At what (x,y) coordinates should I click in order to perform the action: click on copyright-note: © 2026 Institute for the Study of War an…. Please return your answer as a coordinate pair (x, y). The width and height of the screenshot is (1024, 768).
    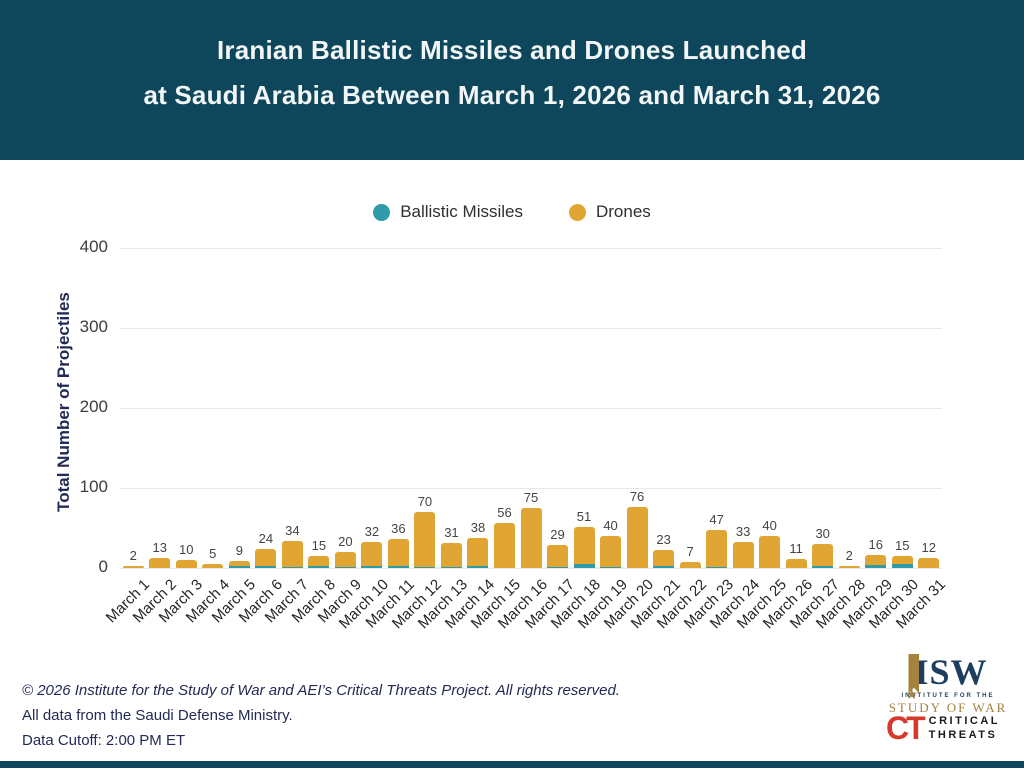
    Looking at the image, I should click on (321, 690).